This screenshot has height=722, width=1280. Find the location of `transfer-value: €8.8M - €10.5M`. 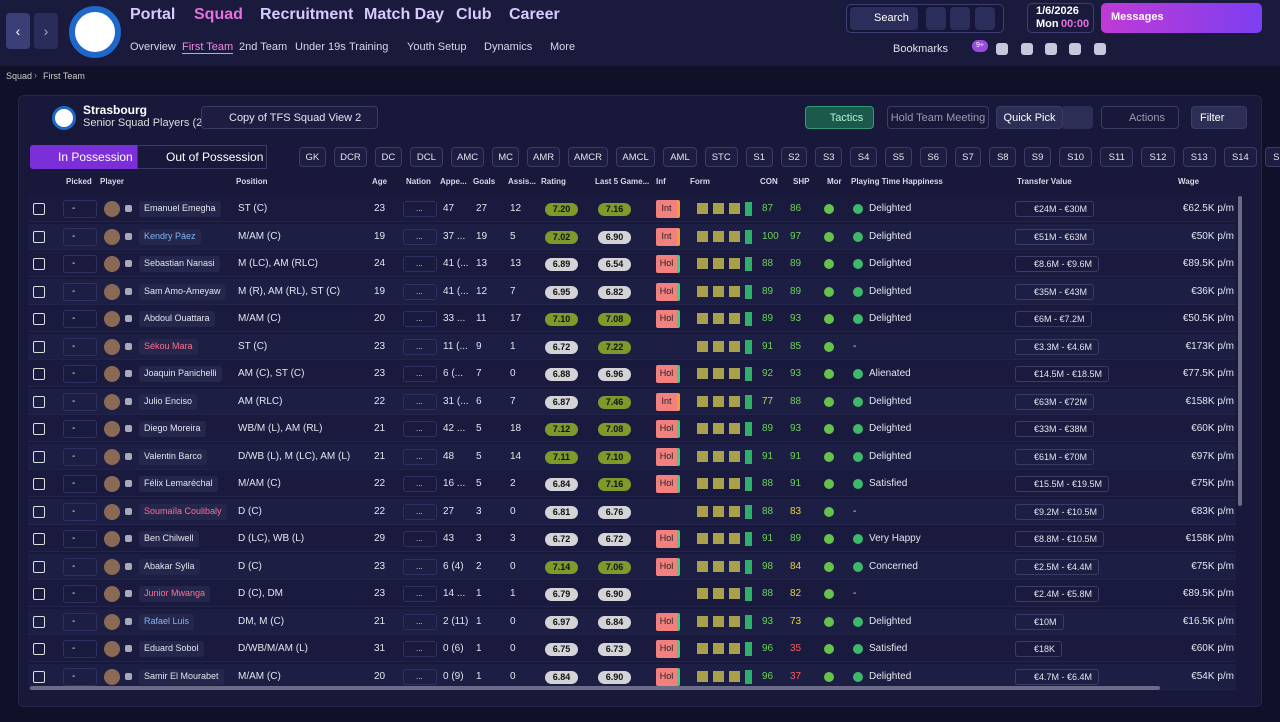

transfer-value: €8.8M - €10.5M is located at coordinates (1060, 539).